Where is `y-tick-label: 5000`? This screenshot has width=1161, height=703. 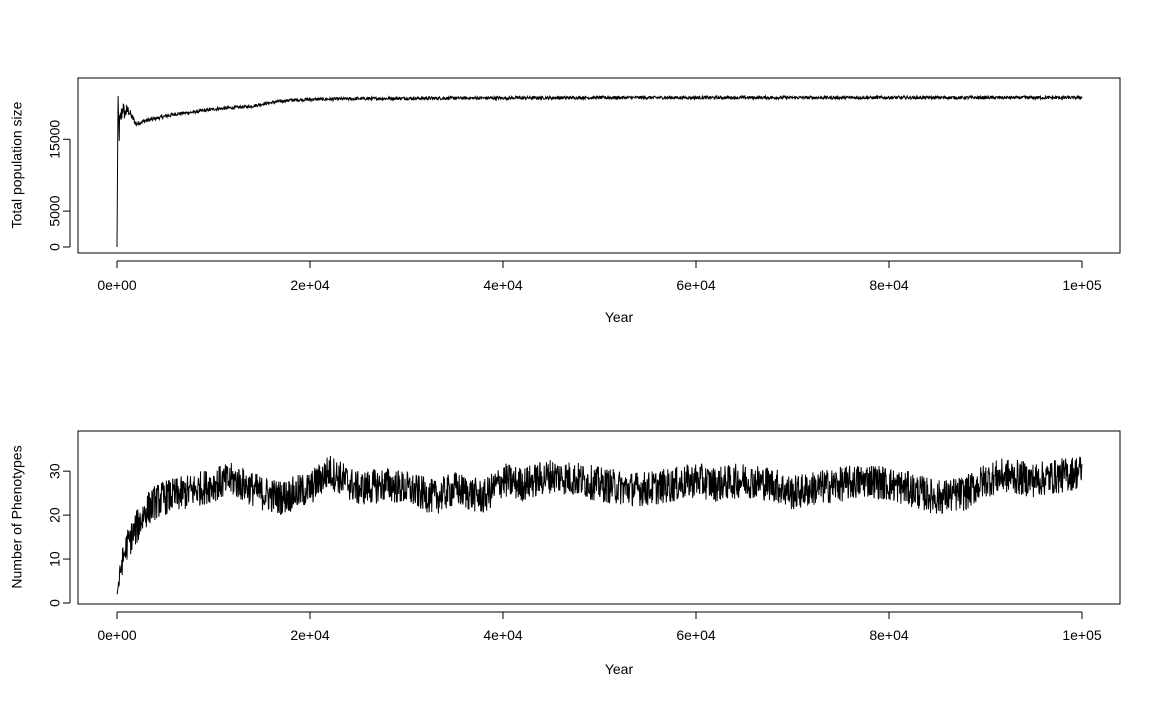
y-tick-label: 5000 is located at coordinates (55, 210).